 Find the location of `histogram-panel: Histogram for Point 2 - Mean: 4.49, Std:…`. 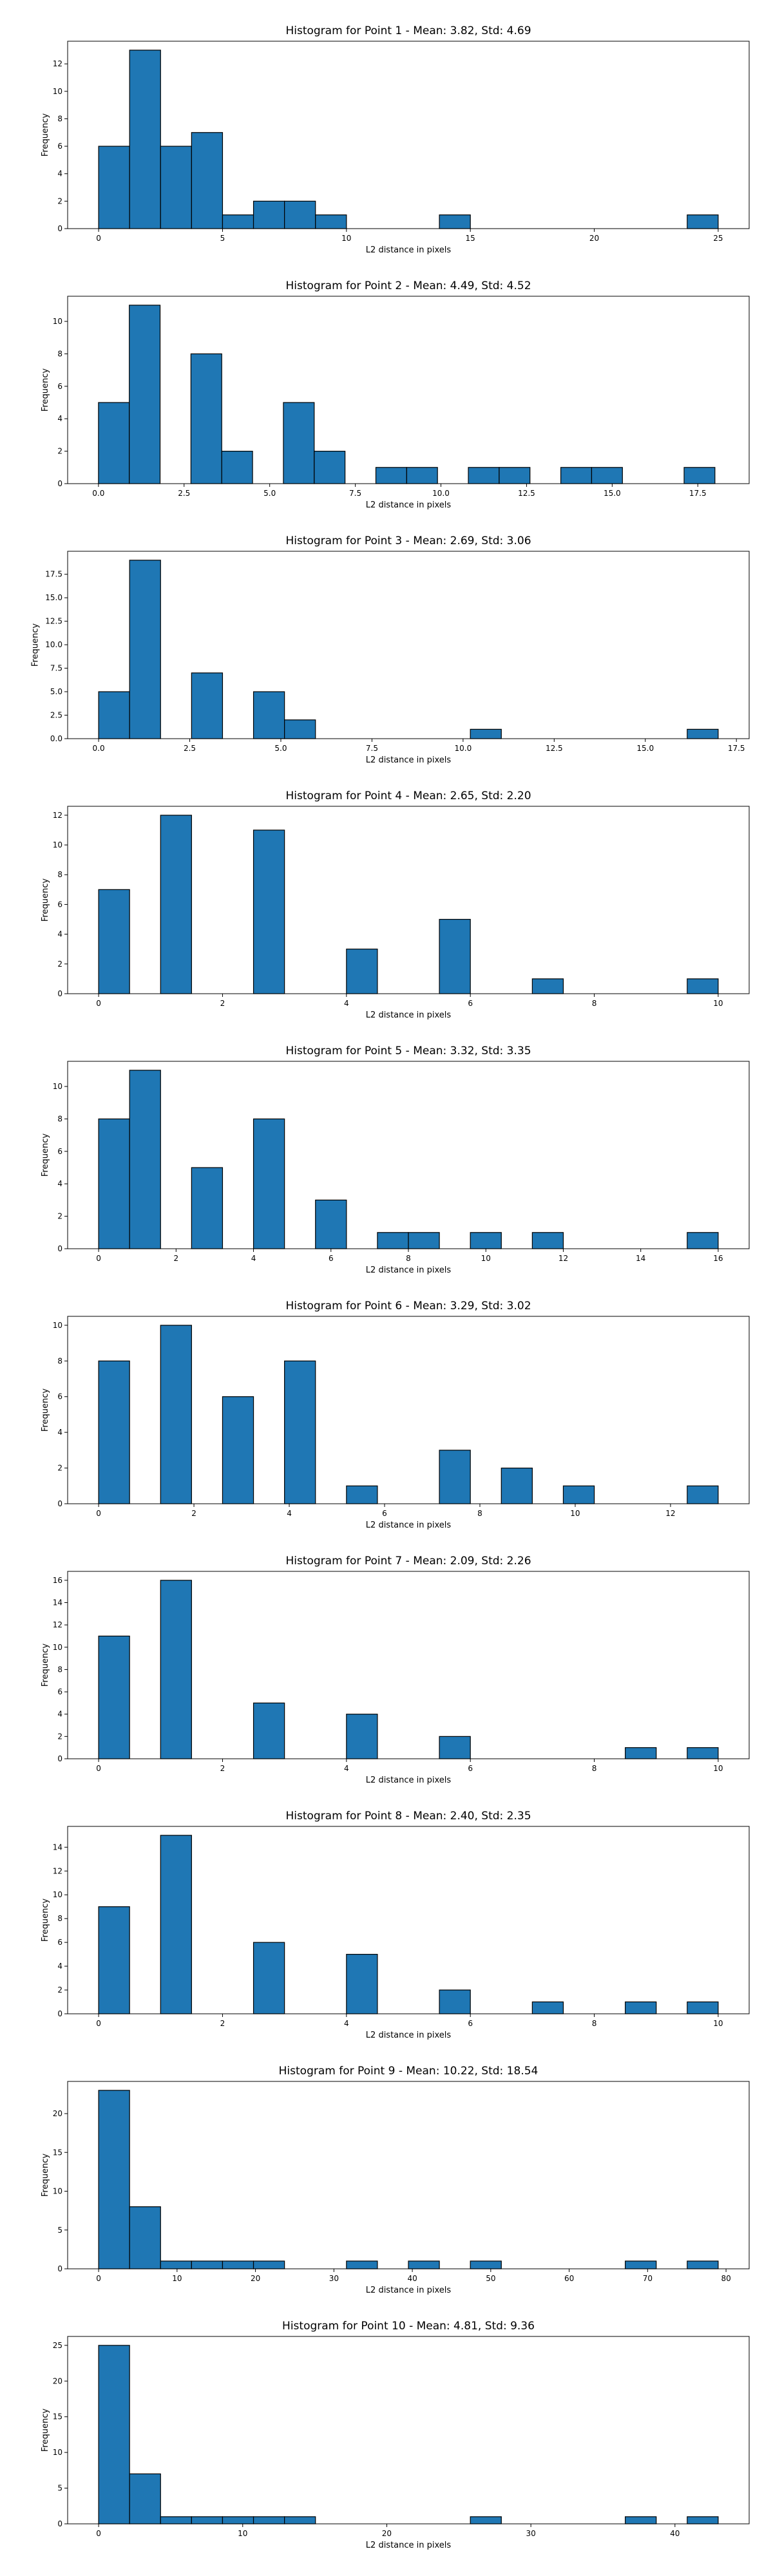

histogram-panel: Histogram for Point 2 - Mean: 4.49, Std:… is located at coordinates (396, 395).